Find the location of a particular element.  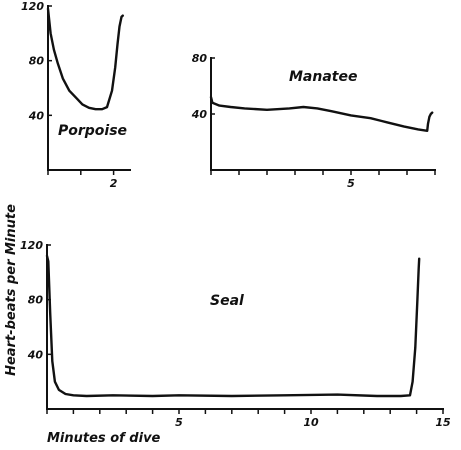

y-axis-title: Heart-beats per Minute is located at coordinates (11, 290).